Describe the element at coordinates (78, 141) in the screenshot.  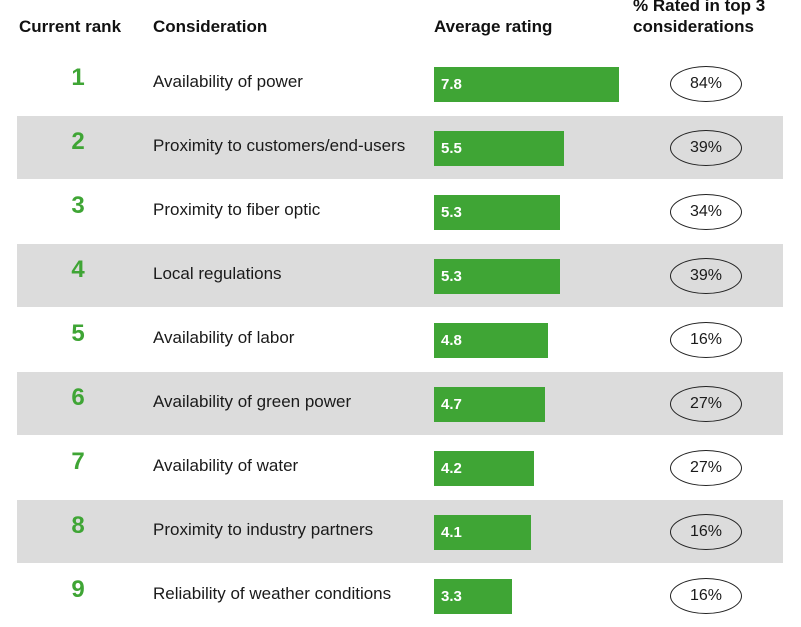
I see `rank-number: 2` at that location.